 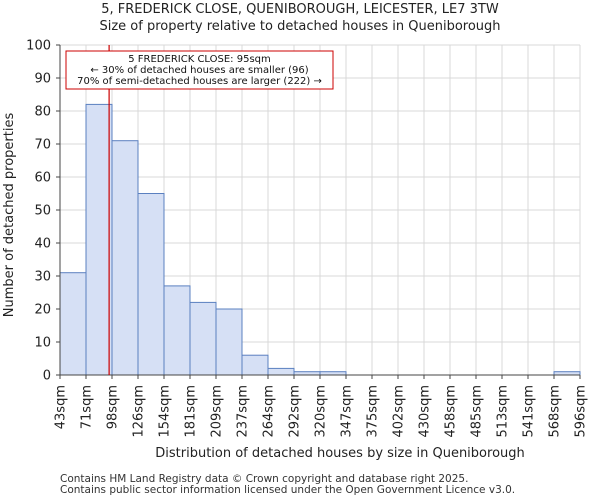 What do you see at coordinates (217, 411) in the screenshot?
I see `x-tick-label: 209sqm` at bounding box center [217, 411].